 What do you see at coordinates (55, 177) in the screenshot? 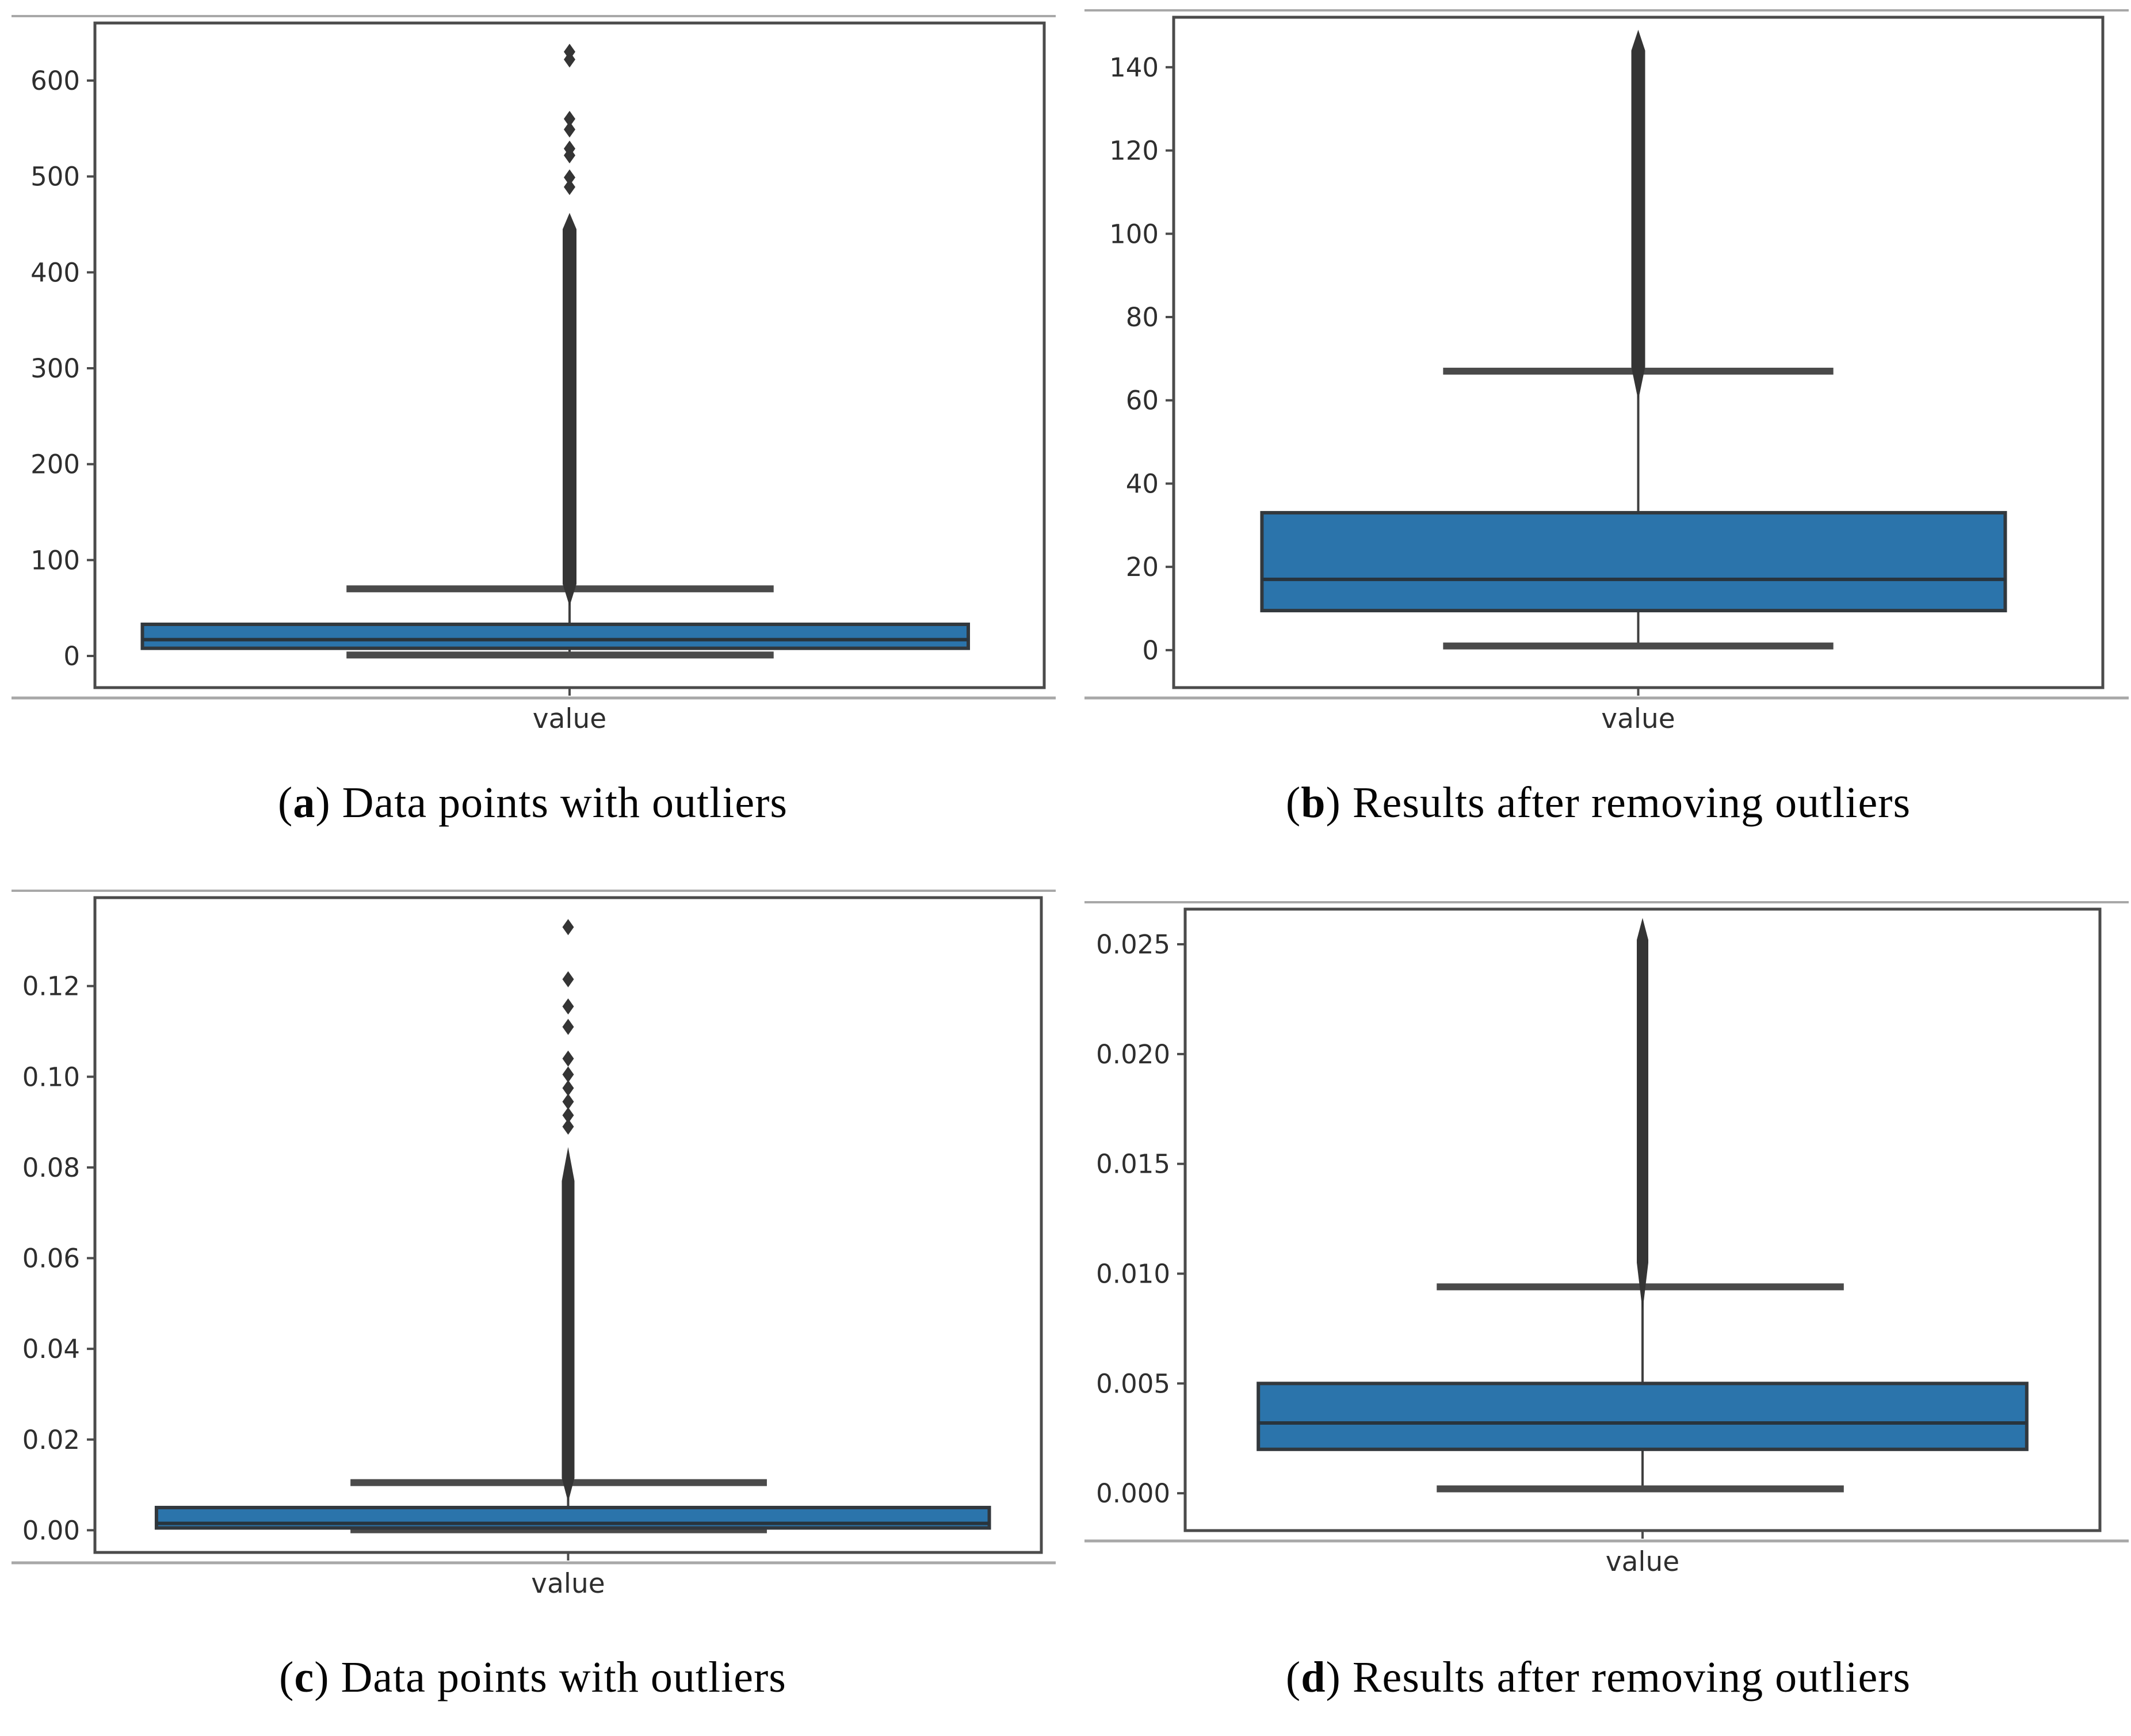
I see `y-tick-label: 500` at bounding box center [55, 177].